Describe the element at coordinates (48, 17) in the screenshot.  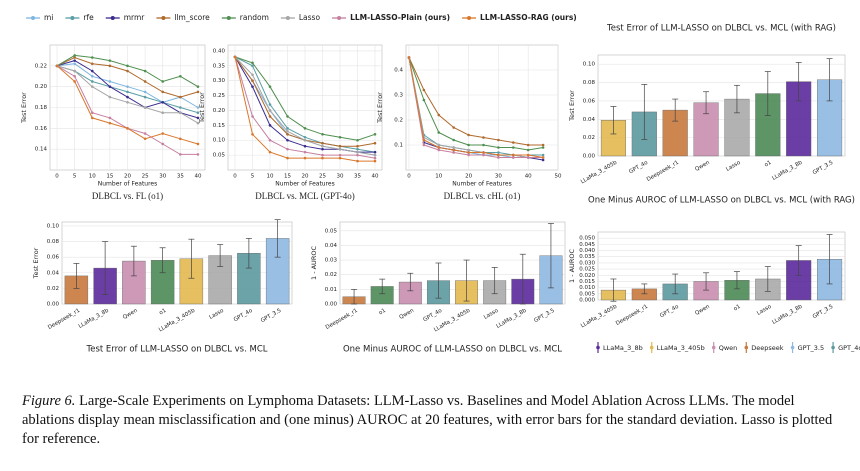
I see `legend-label: mi` at that location.